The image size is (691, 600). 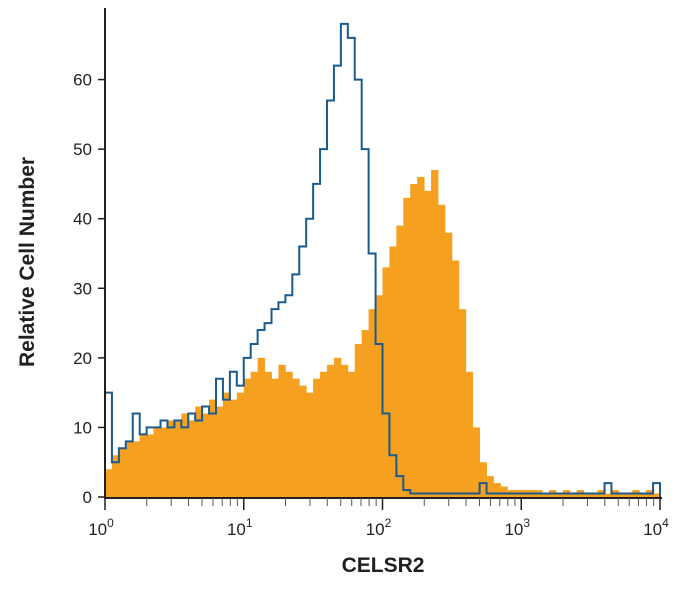 What do you see at coordinates (383, 565) in the screenshot?
I see `x-axis-label: CELSR2` at bounding box center [383, 565].